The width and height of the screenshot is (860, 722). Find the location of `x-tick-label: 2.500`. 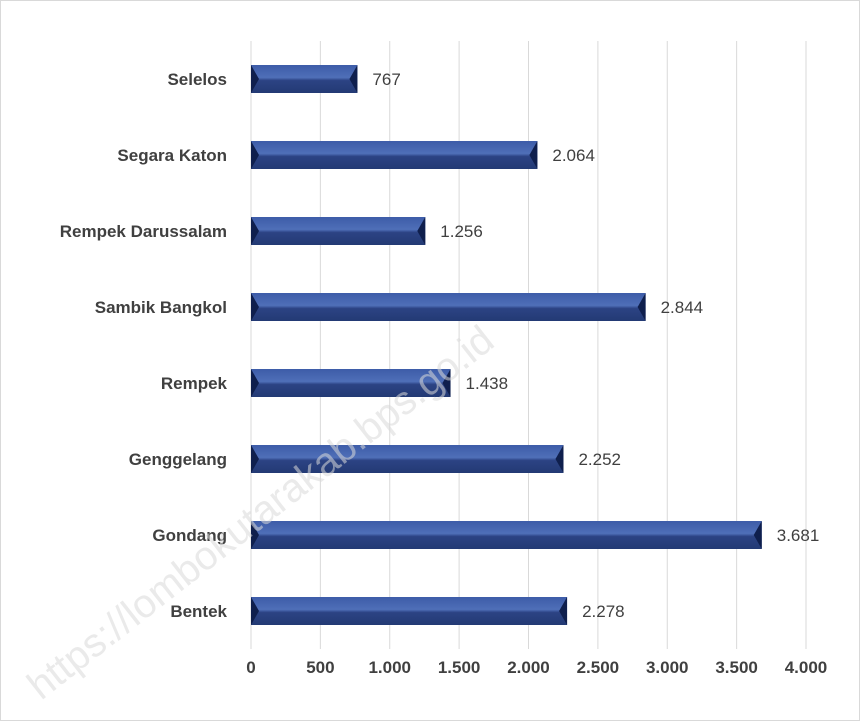

x-tick-label: 2.500 is located at coordinates (598, 667).